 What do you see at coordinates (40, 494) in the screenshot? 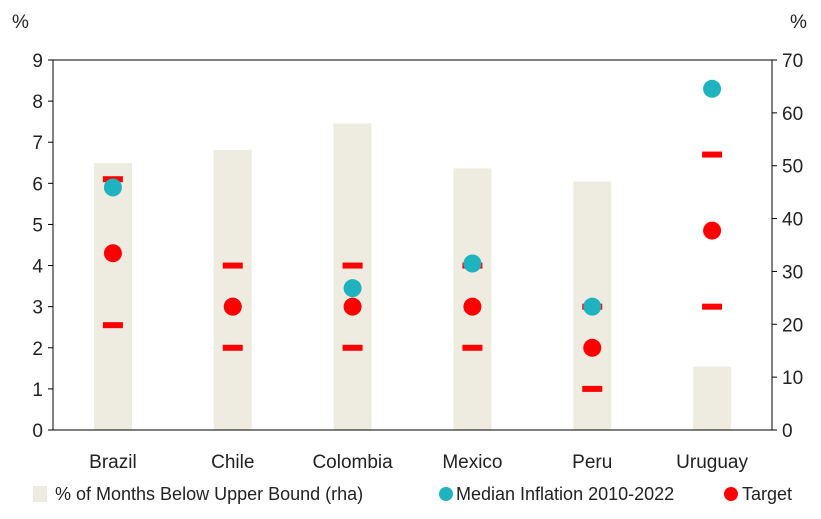
I see `legend-swatch-bar` at bounding box center [40, 494].